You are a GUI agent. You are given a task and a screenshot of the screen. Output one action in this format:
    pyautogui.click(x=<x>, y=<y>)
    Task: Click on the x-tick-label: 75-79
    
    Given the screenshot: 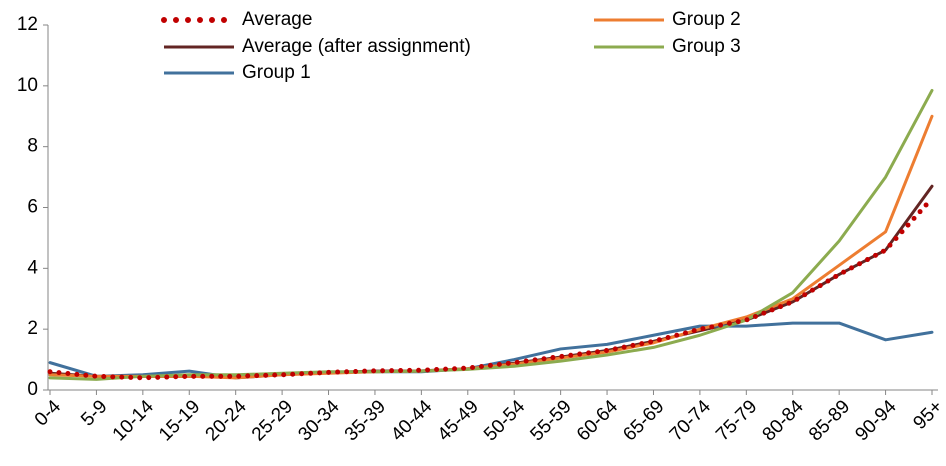 What is the action you would take?
    pyautogui.click(x=736, y=420)
    